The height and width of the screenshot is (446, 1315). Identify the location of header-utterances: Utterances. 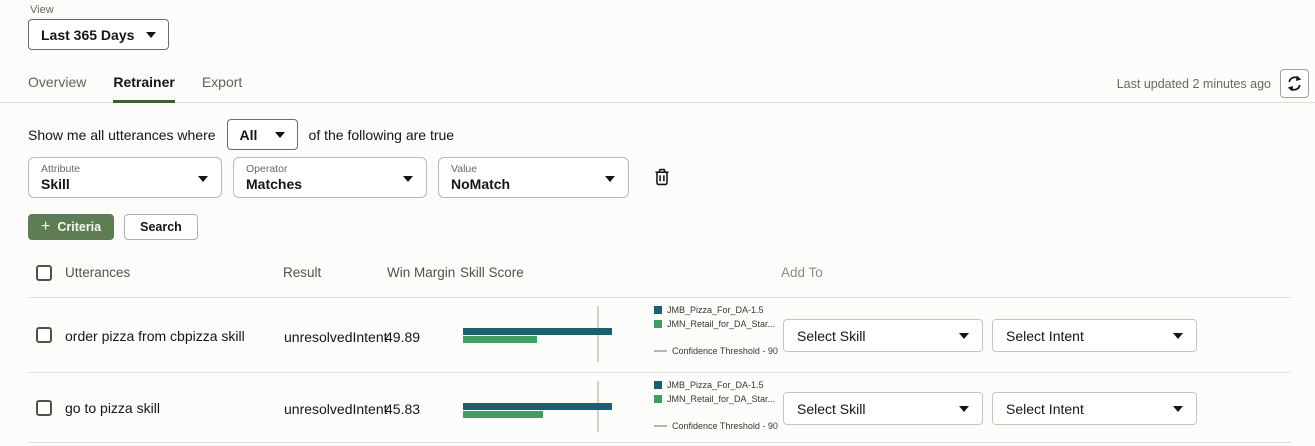
(98, 272).